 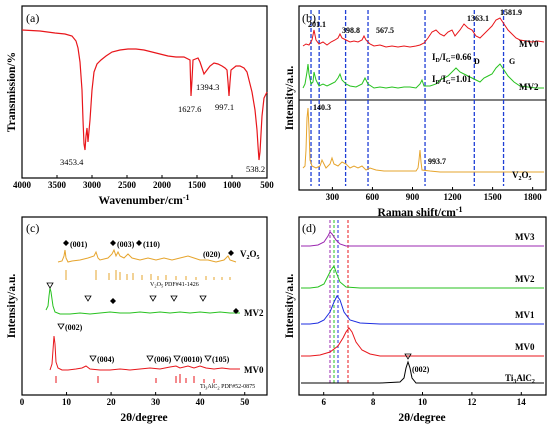 What do you see at coordinates (373, 197) in the screenshot?
I see `panel-b-x-tick-label: 600` at bounding box center [373, 197].